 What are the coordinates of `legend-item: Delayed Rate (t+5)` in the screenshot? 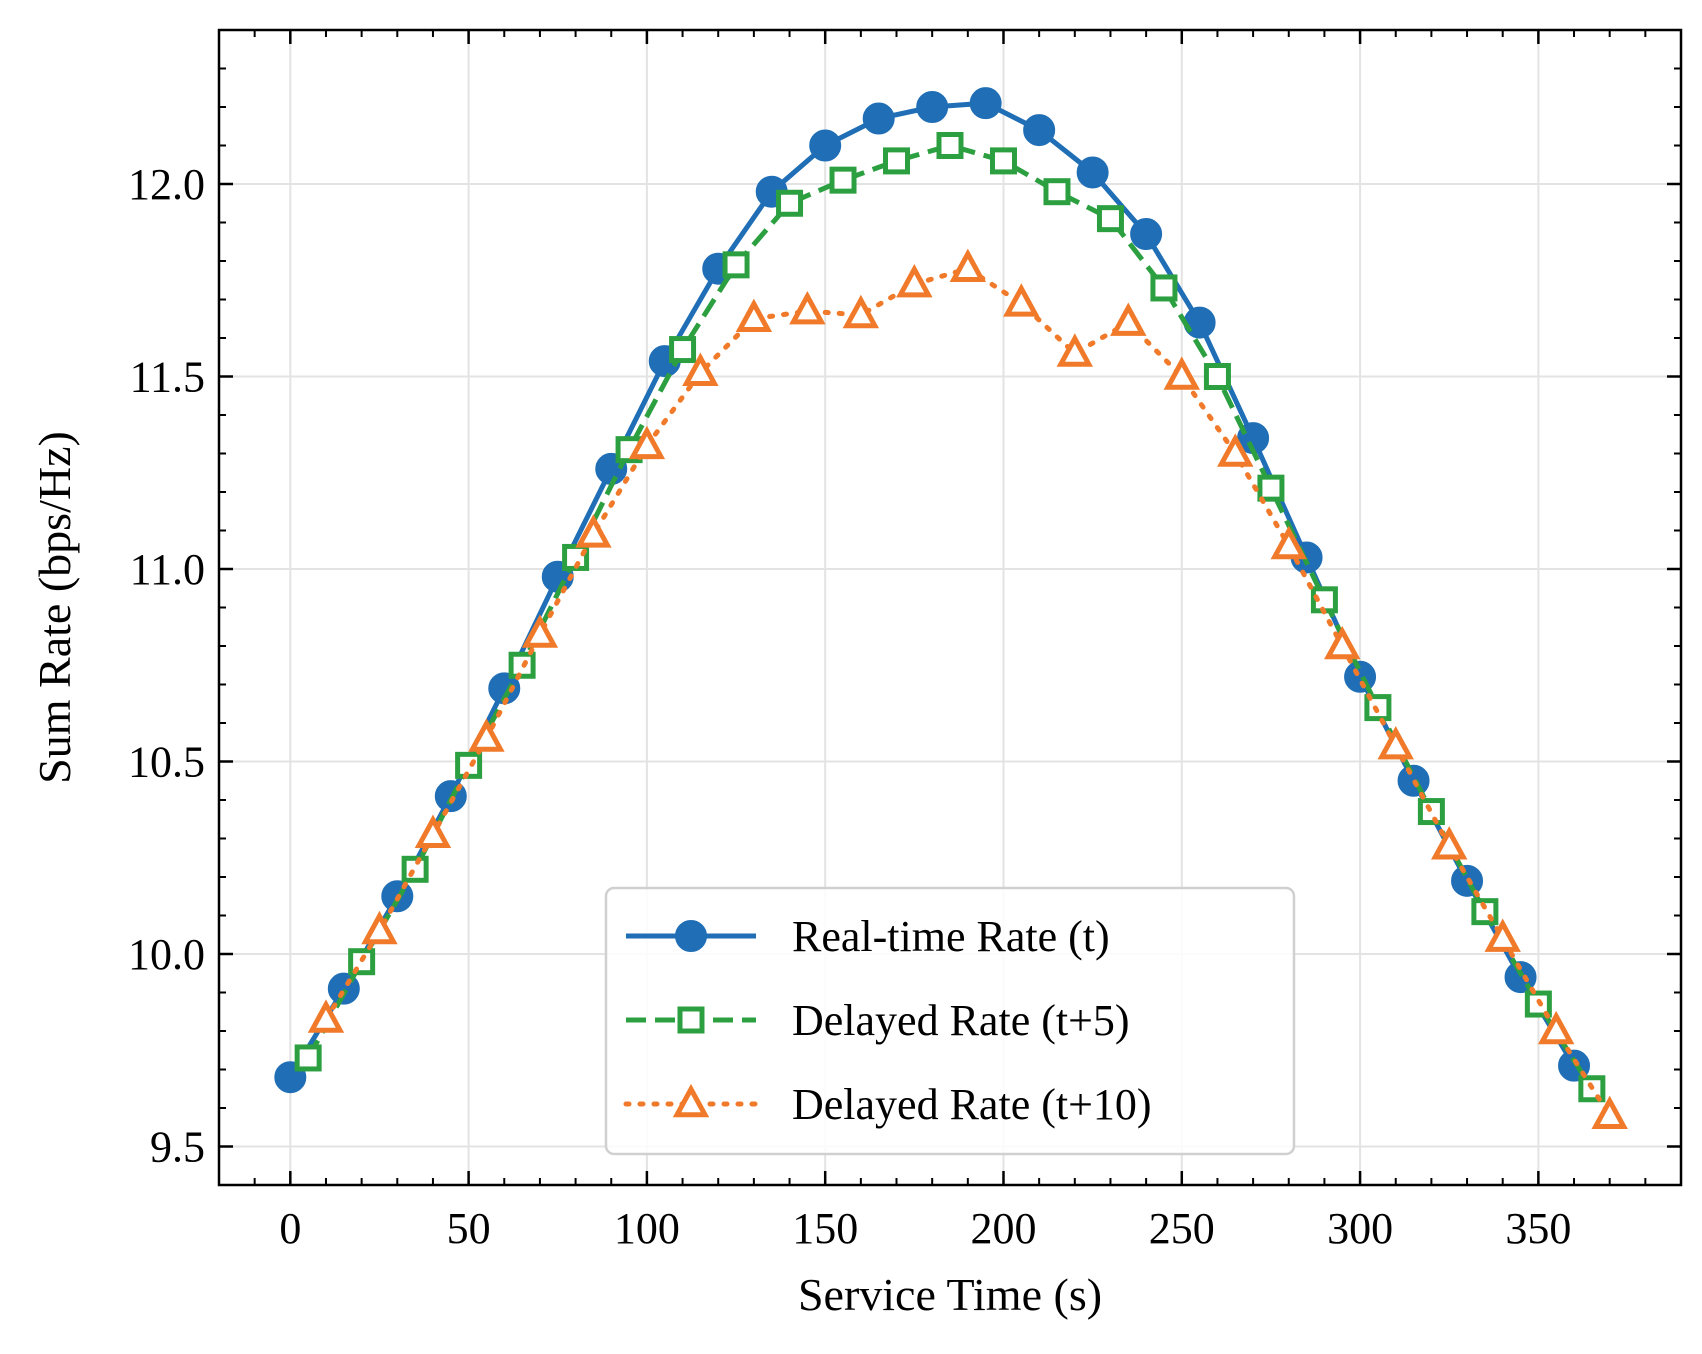 It's located at (878, 1020).